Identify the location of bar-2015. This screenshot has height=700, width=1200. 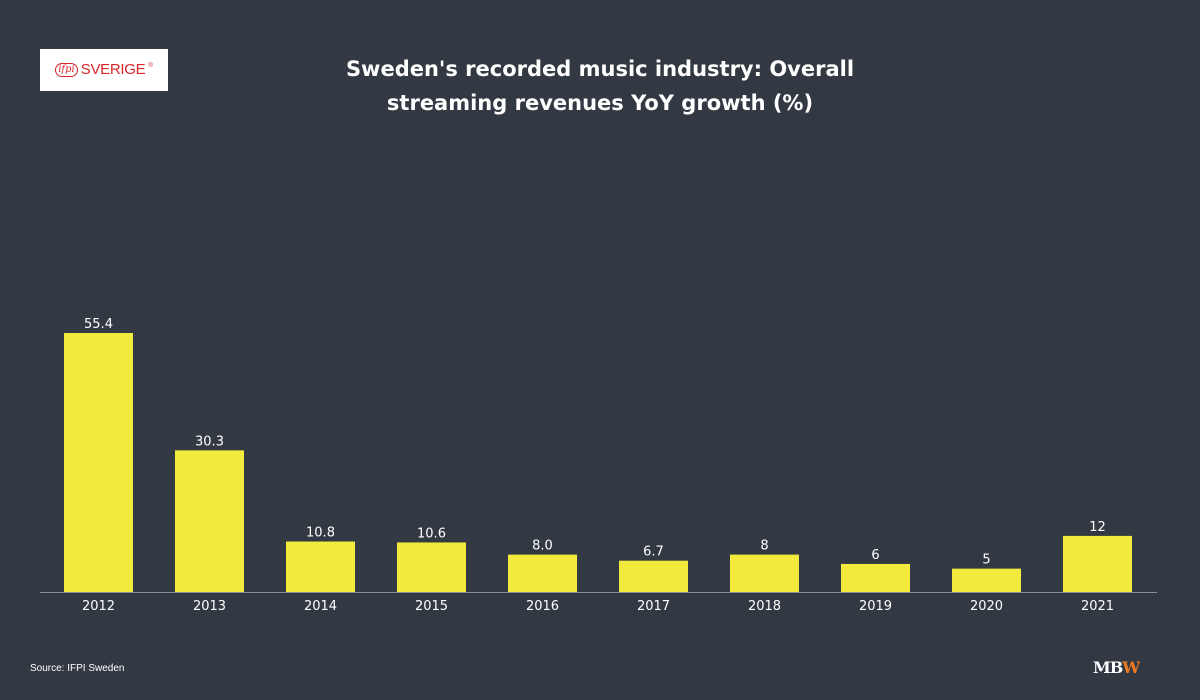
(431, 567).